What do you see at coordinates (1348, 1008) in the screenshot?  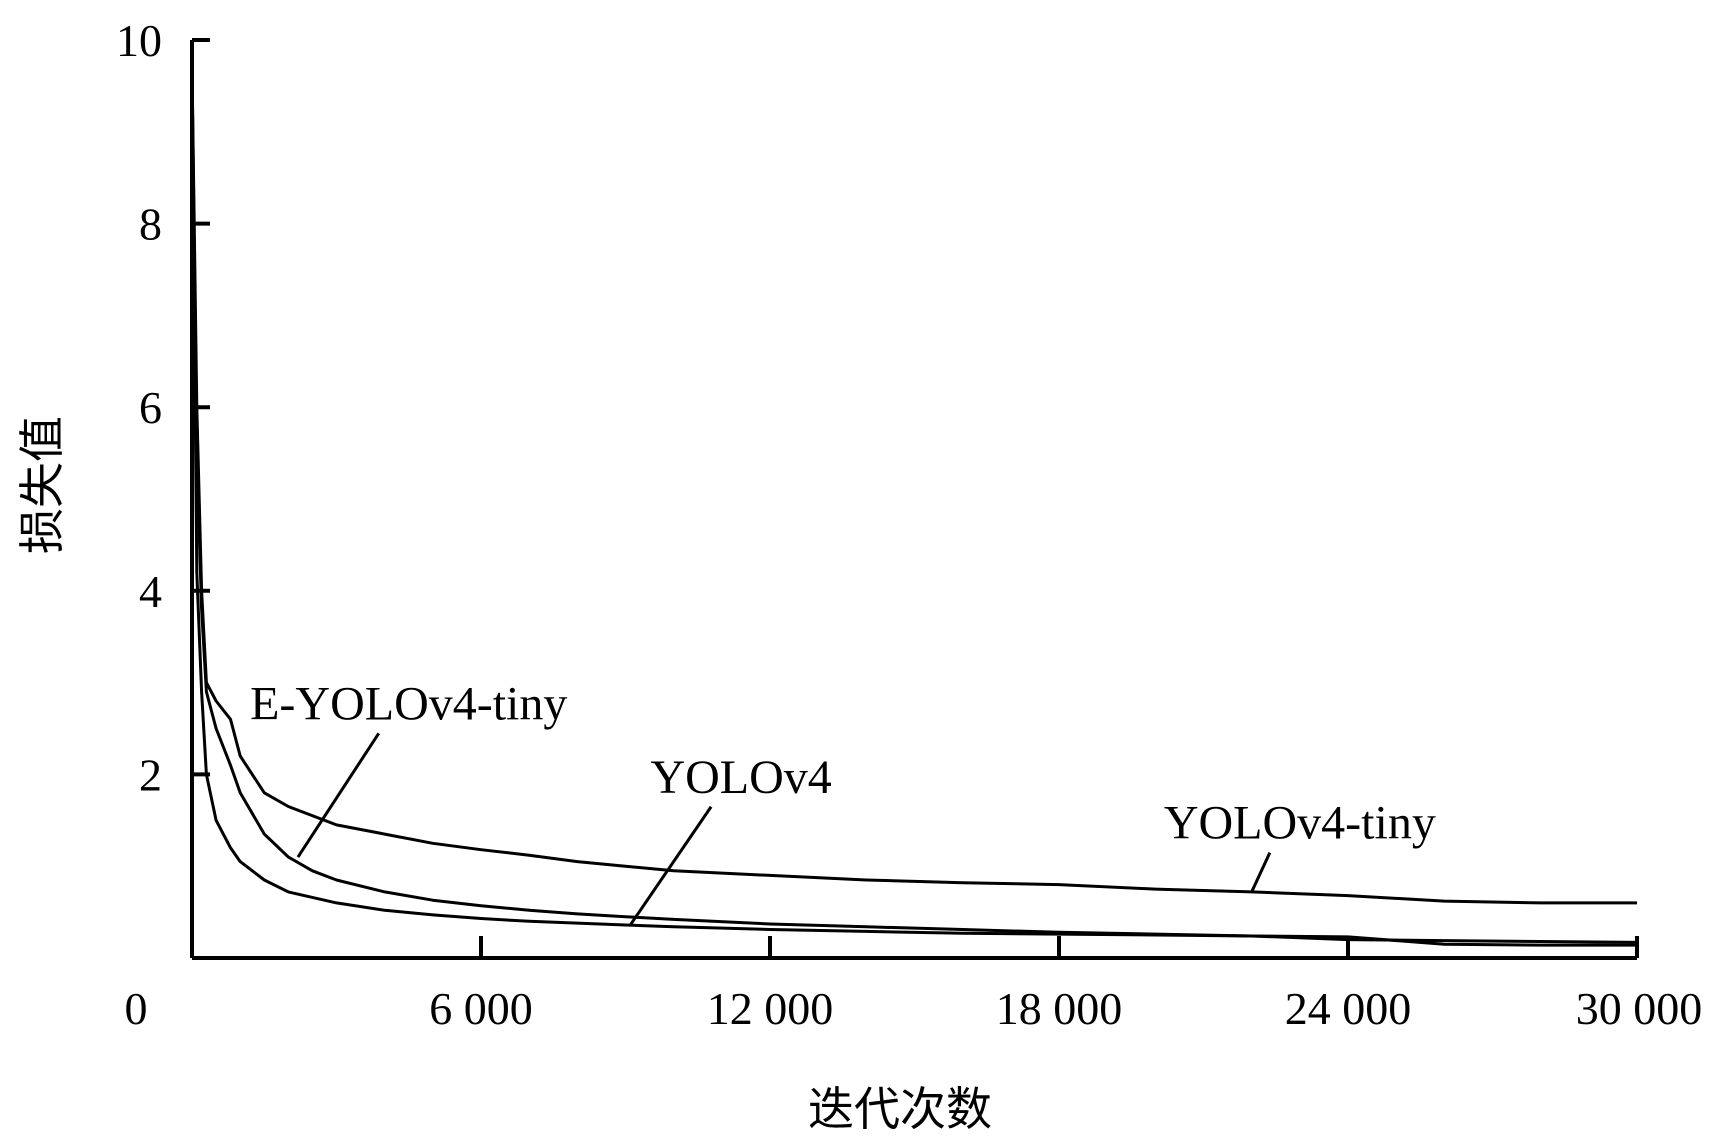 I see `x-tick-label: 24 000` at bounding box center [1348, 1008].